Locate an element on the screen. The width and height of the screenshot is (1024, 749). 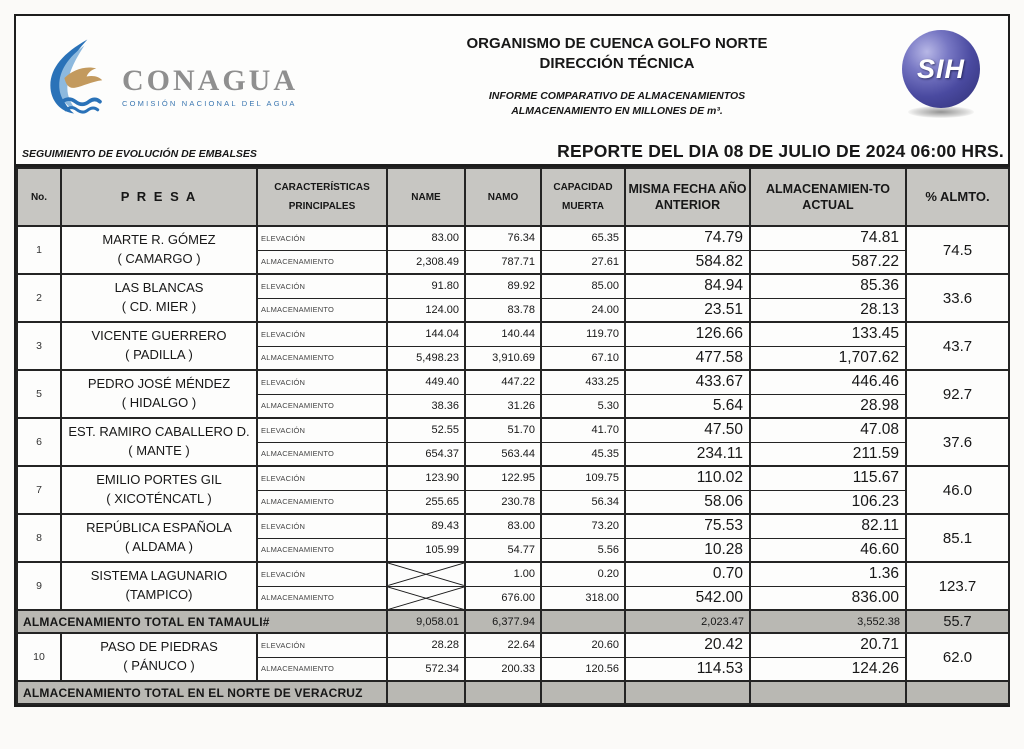
cell-presa: EST. RAMIRO CABALLERO D. ( MANTE ) is located at coordinates (159, 442).